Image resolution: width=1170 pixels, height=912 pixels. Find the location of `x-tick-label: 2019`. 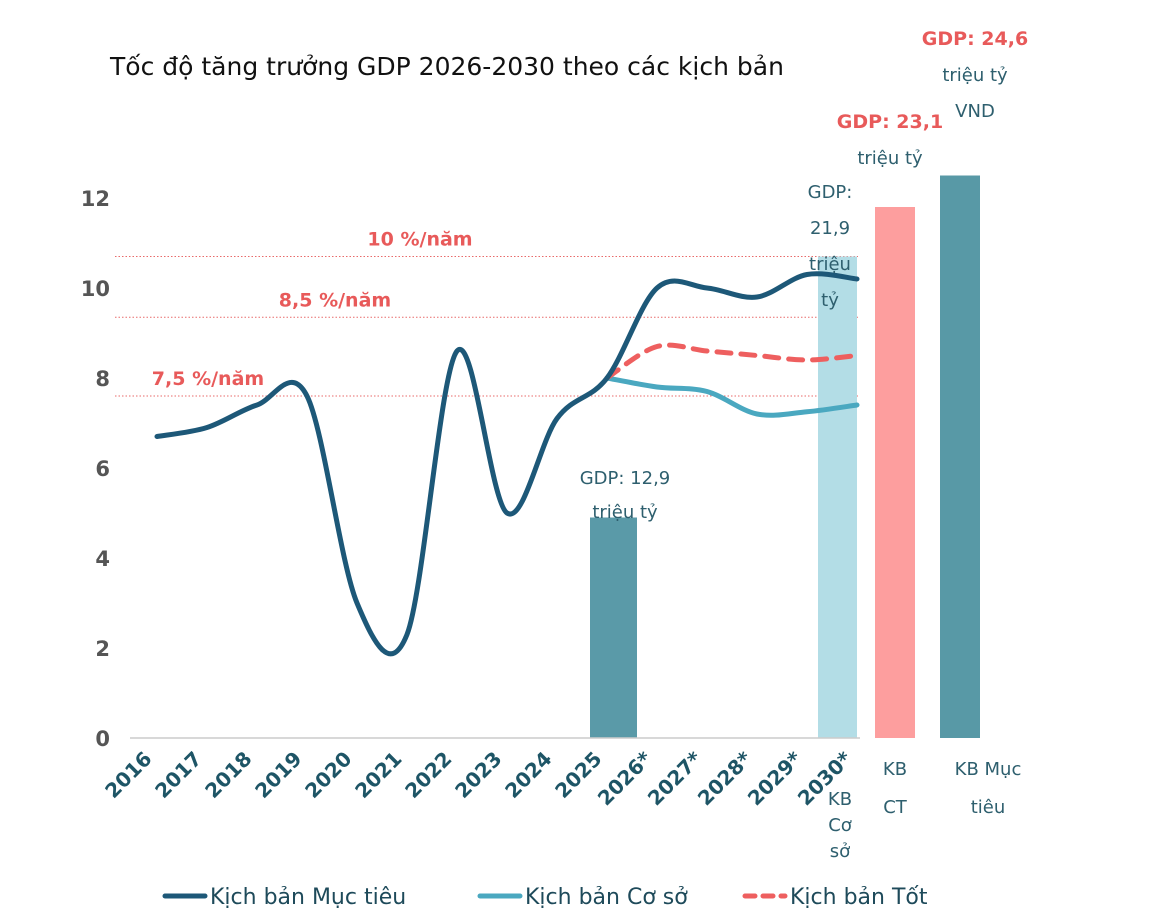

x-tick-label: 2019 is located at coordinates (278, 775).